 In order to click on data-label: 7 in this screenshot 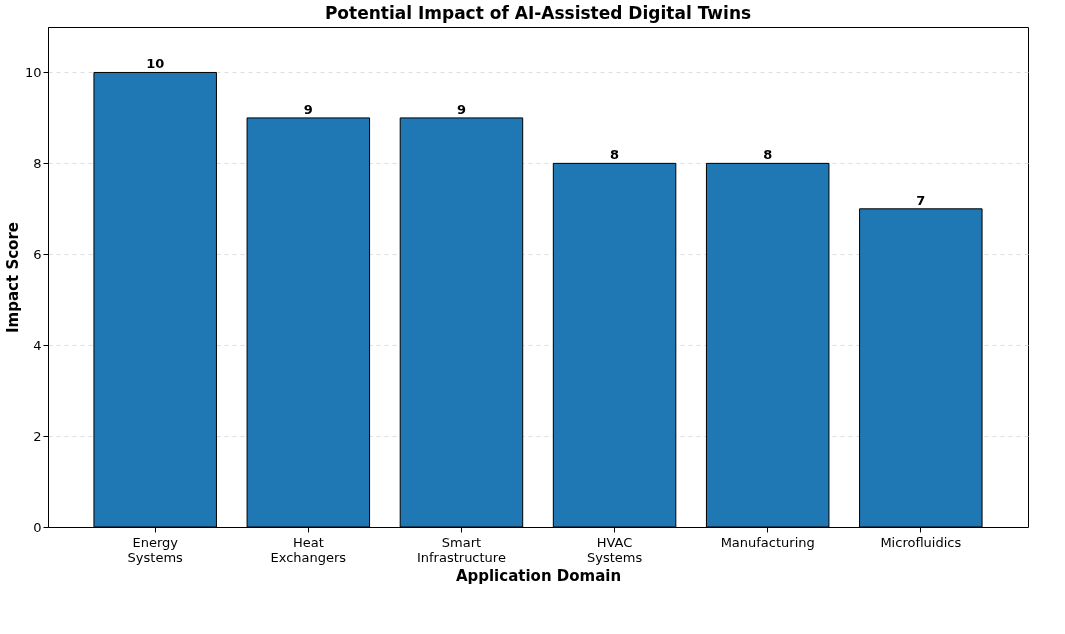, I will do `click(921, 200)`.